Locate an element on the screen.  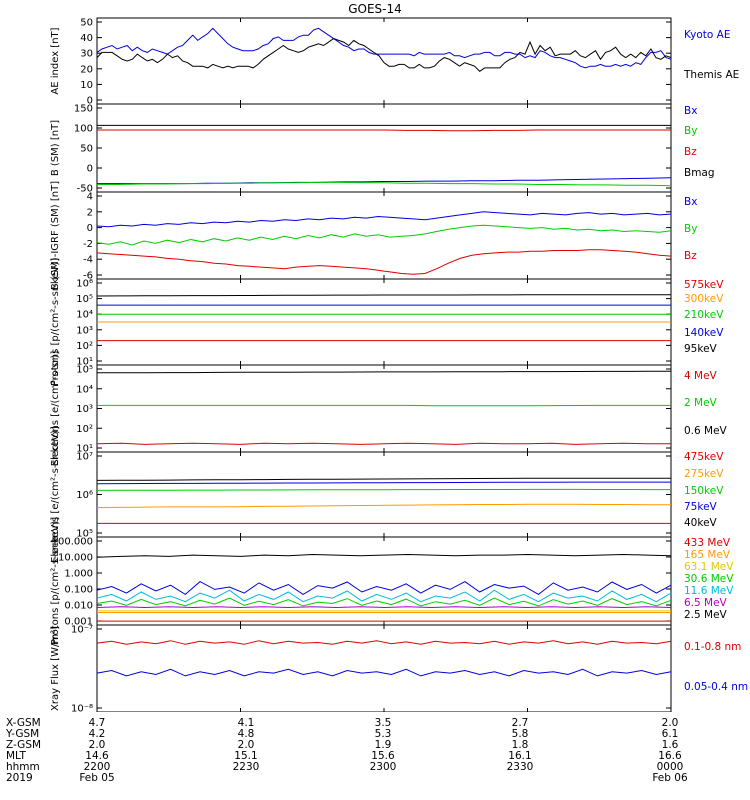
footer-value: 2300 is located at coordinates (383, 767).